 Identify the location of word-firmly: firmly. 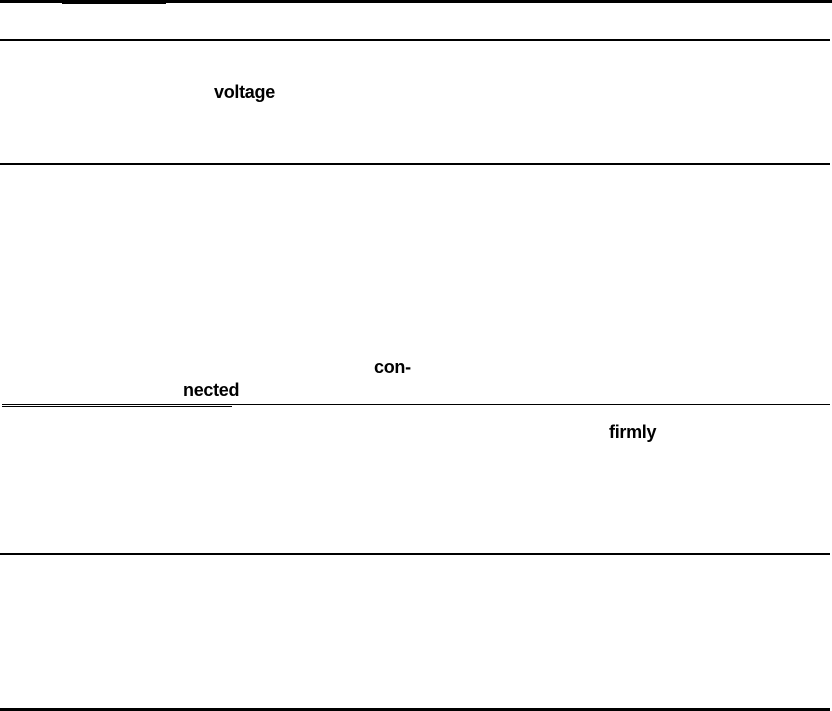
(633, 432).